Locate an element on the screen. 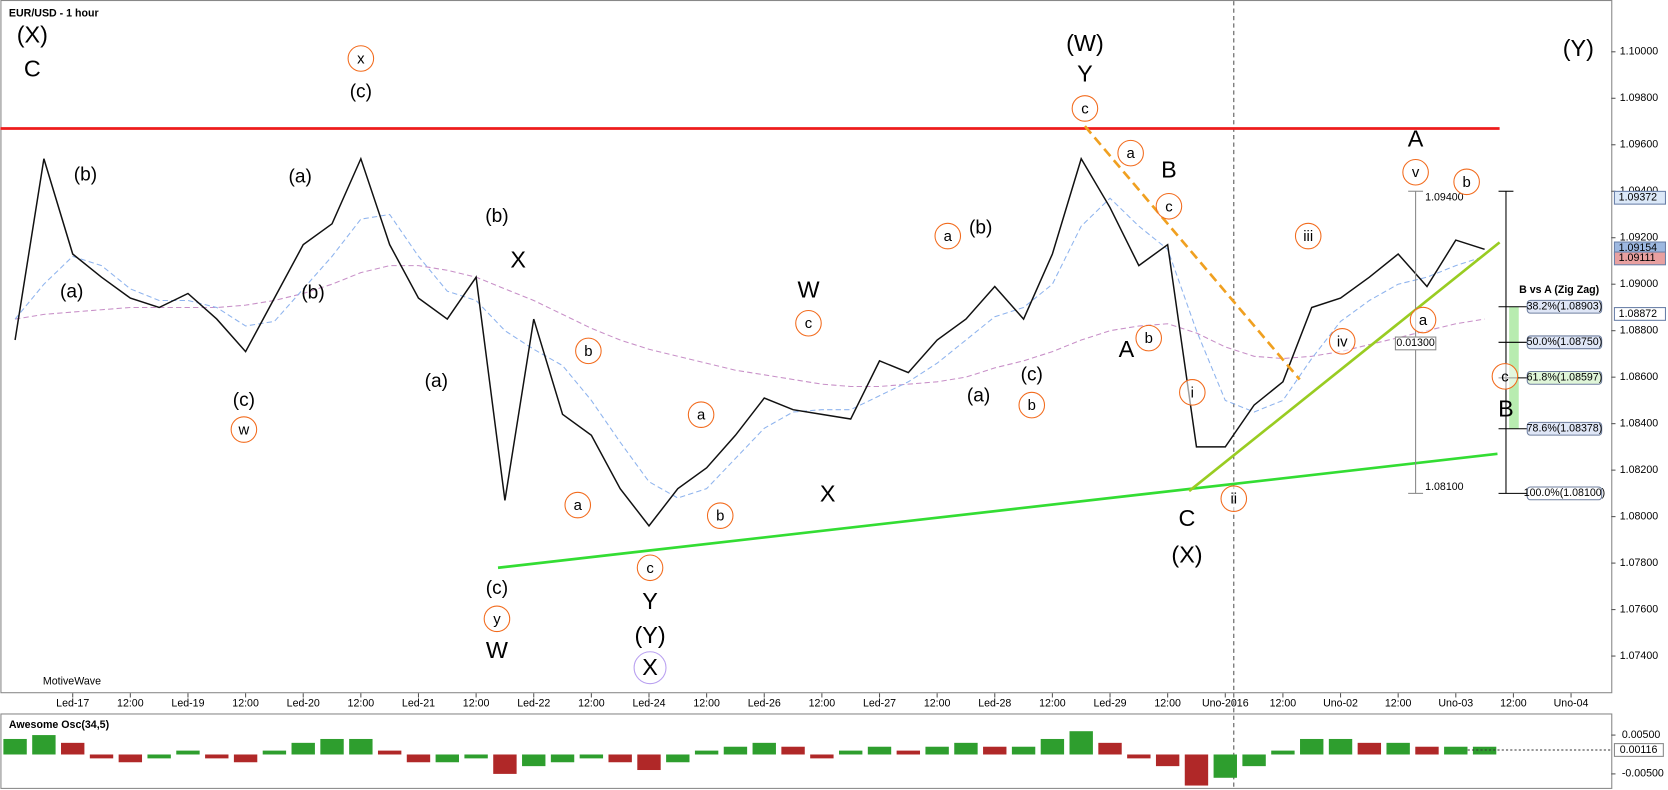  osc-panel is located at coordinates (806, 751).